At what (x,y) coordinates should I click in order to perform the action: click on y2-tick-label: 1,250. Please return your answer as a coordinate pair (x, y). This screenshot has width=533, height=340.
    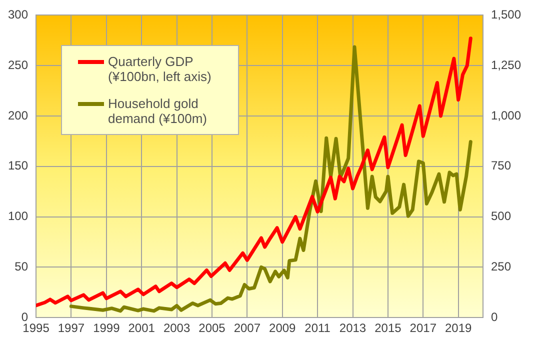
    Looking at the image, I should click on (506, 65).